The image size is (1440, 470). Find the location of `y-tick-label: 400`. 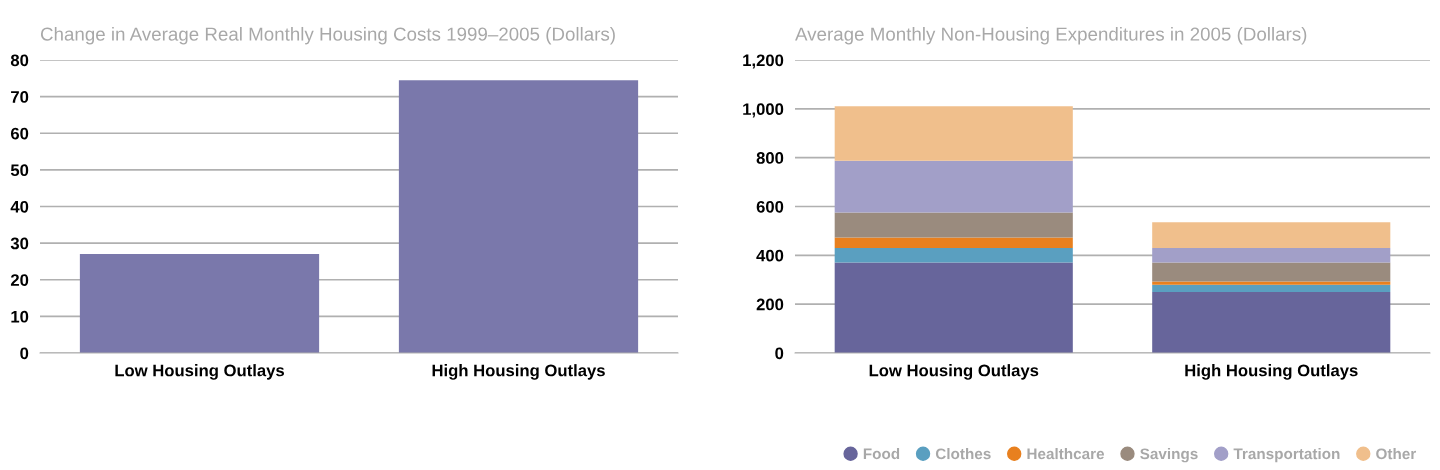

y-tick-label: 400 is located at coordinates (770, 255).